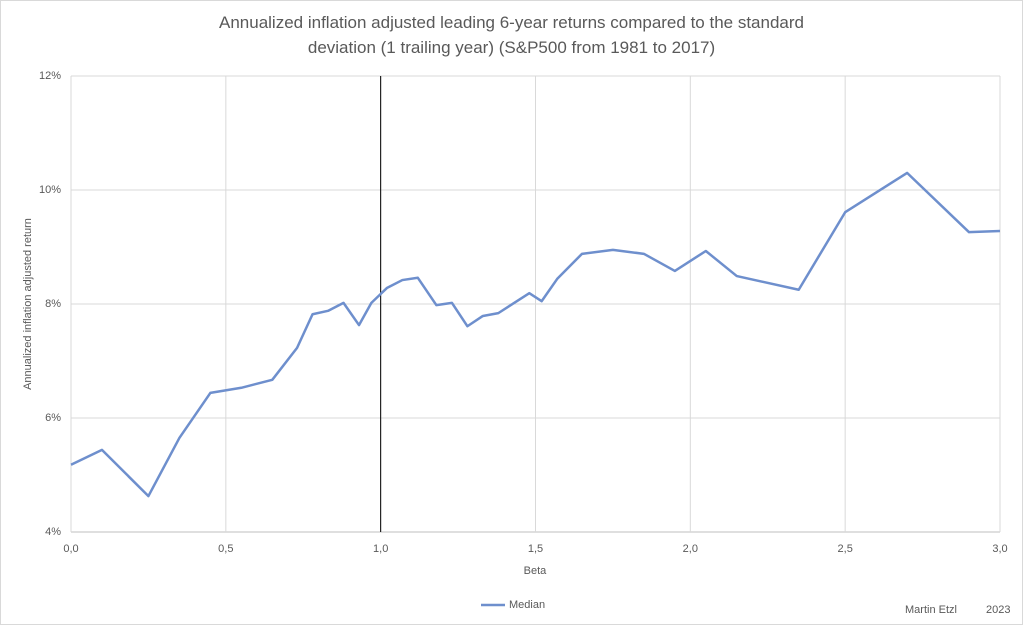  Describe the element at coordinates (50, 76) in the screenshot. I see `y-tick-label: 12%` at that location.